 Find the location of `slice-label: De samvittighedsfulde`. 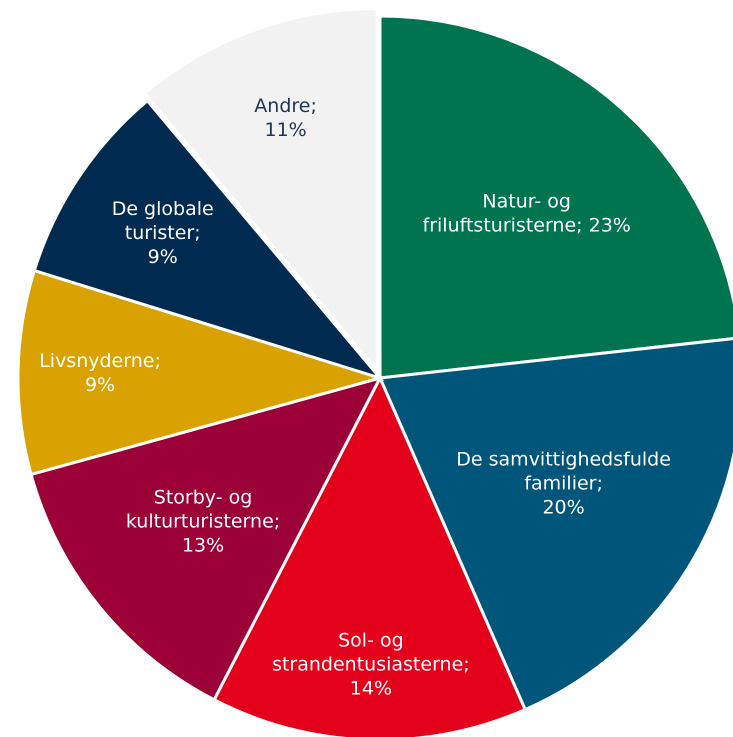

slice-label: De samvittighedsfulde is located at coordinates (563, 460).